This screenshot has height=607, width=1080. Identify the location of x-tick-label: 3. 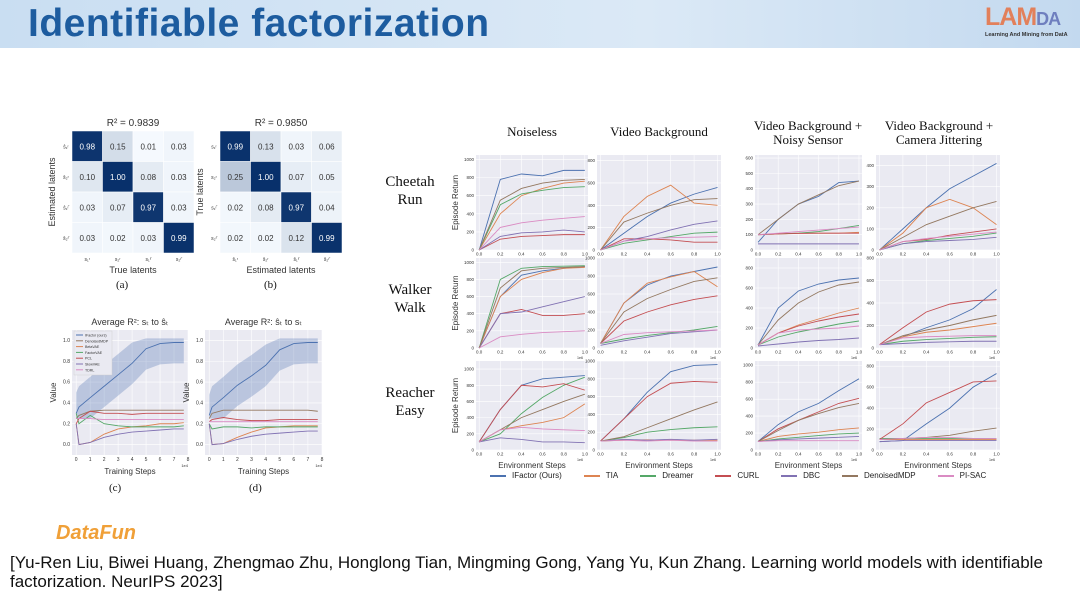
(251, 460).